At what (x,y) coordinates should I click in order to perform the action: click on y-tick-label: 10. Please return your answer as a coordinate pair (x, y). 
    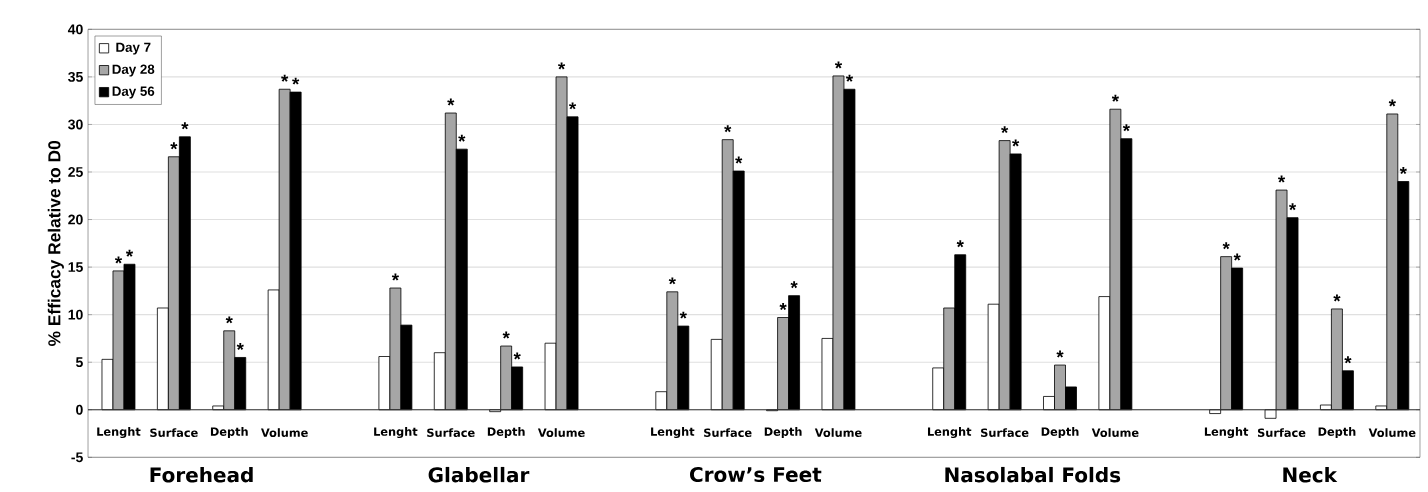
    Looking at the image, I should click on (75, 314).